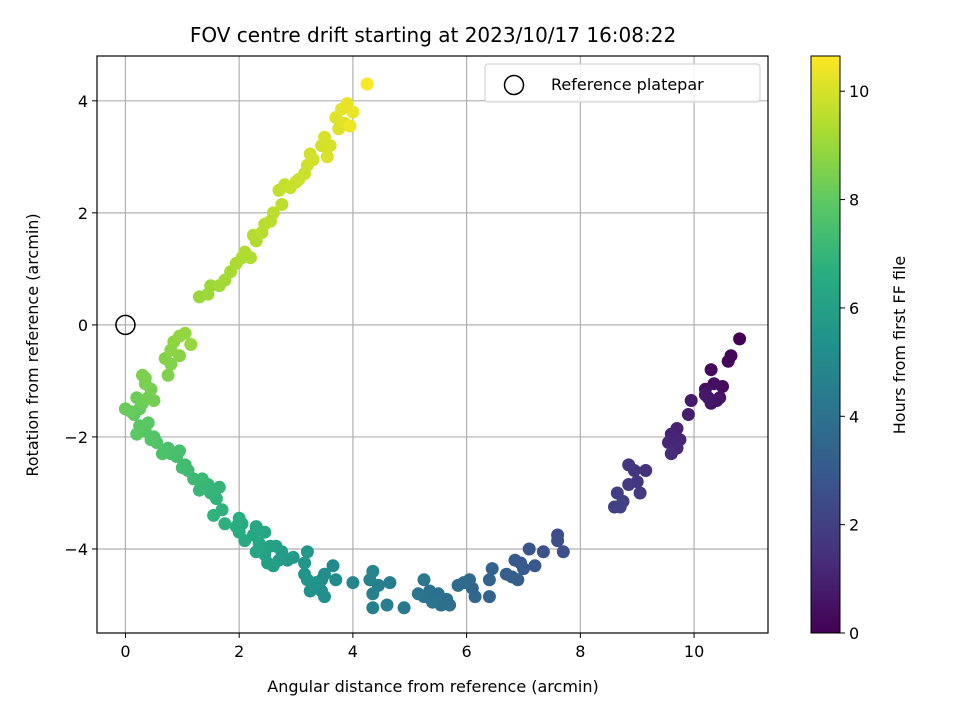 This screenshot has height=720, width=960. What do you see at coordinates (76, 549) in the screenshot?
I see `y-tick-label: −4` at bounding box center [76, 549].